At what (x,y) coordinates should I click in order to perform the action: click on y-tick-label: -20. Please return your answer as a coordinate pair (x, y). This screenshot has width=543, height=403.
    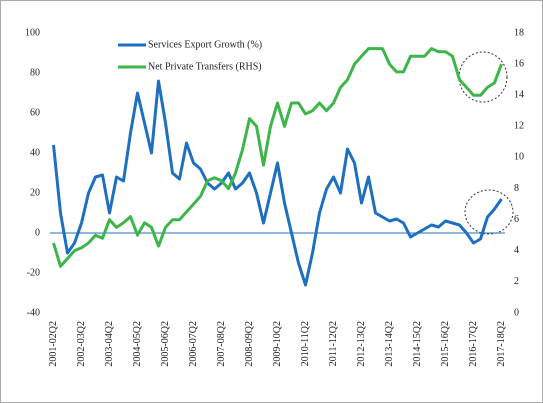
    Looking at the image, I should click on (33, 272).